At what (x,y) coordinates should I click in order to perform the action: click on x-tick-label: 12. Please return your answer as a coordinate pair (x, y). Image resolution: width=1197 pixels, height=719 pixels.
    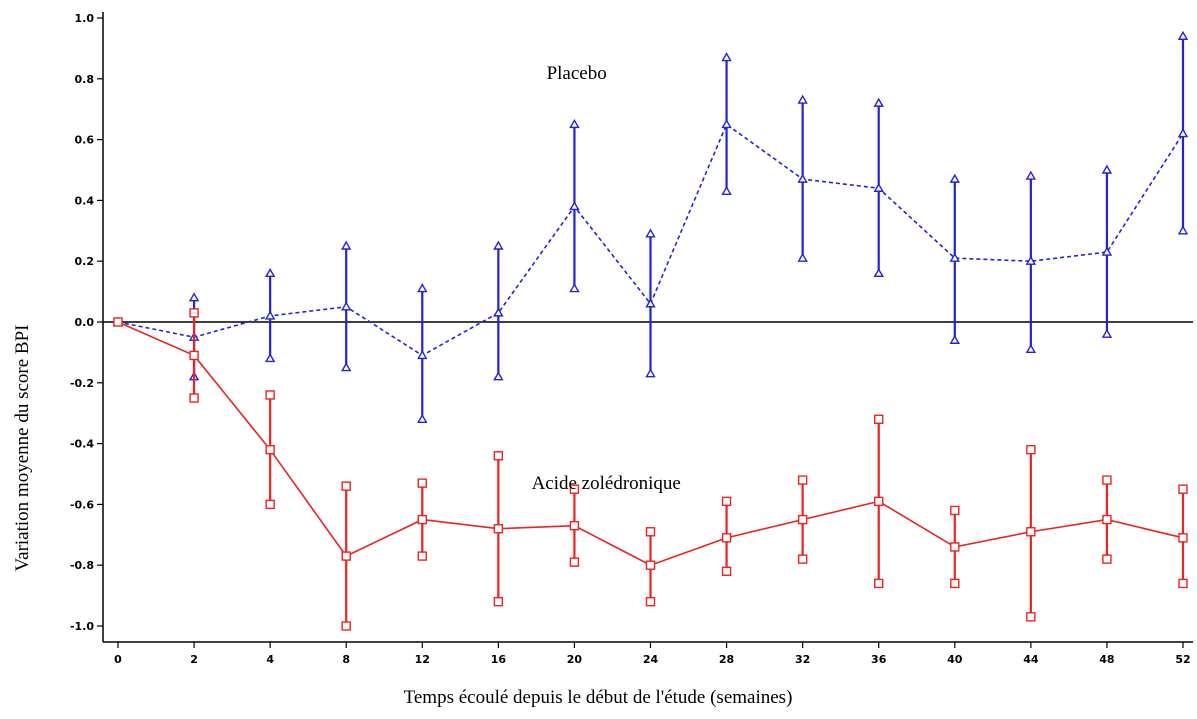
    Looking at the image, I should click on (422, 659).